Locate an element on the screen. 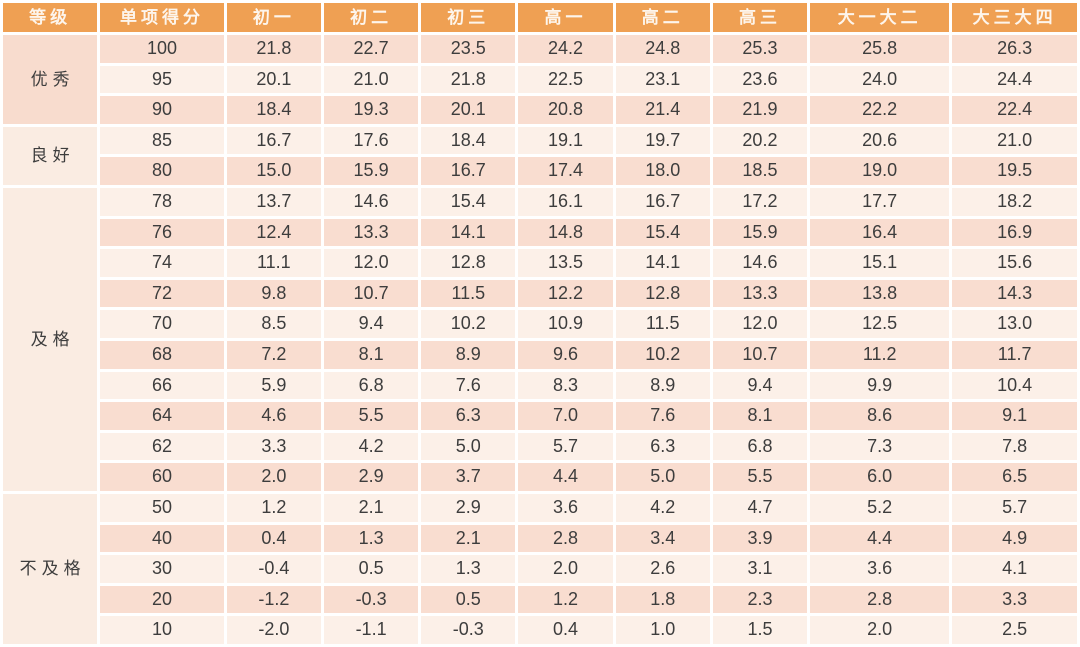  header-cell-0: 等级 is located at coordinates (50, 17).